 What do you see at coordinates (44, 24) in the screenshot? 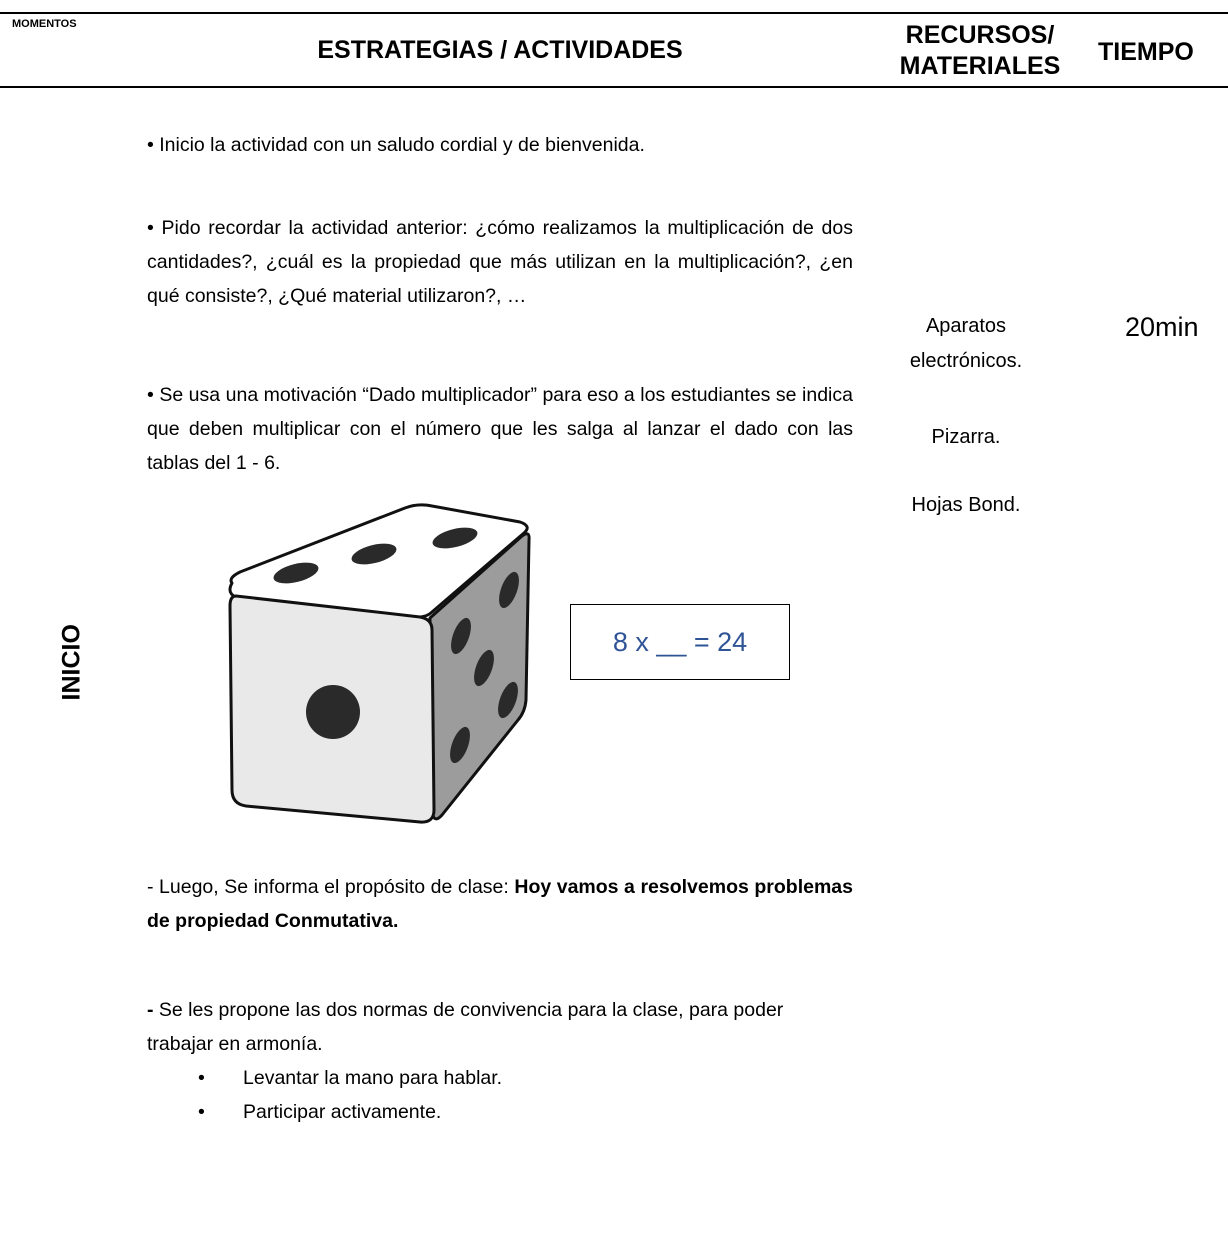
I see `header-momentos: MOMENTOS` at bounding box center [44, 24].